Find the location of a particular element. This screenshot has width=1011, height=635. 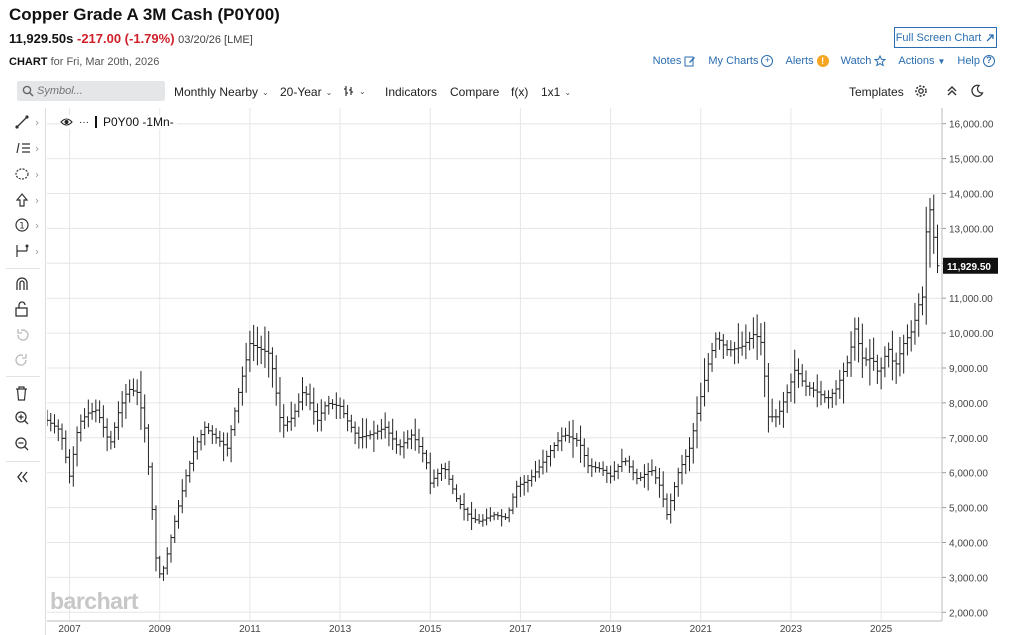

notes-link: Notes is located at coordinates (675, 61).